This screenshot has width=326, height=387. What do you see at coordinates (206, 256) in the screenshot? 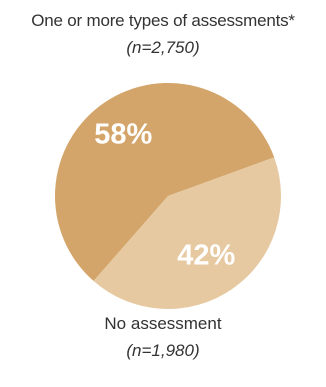
I see `slice-percent-no-assessment: 42%` at bounding box center [206, 256].